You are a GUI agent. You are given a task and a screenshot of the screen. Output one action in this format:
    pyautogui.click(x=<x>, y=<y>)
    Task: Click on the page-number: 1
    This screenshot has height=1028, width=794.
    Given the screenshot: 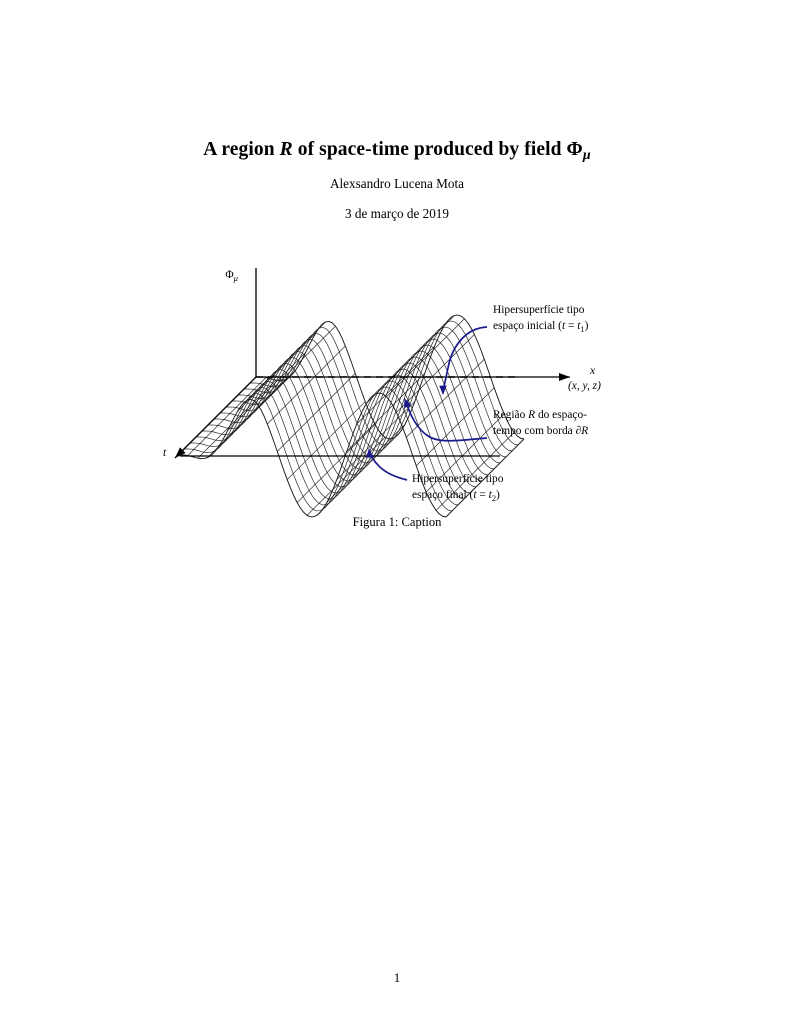 What is the action you would take?
    pyautogui.click(x=397, y=978)
    